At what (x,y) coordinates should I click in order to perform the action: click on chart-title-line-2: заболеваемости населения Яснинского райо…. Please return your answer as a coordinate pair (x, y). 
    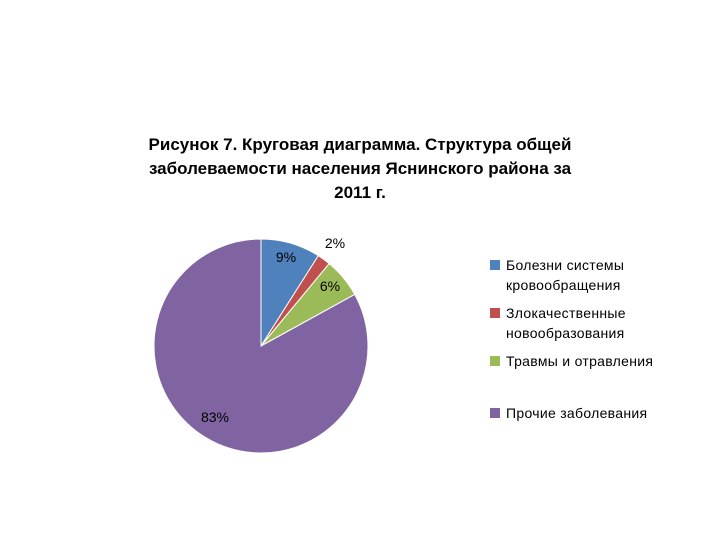
    Looking at the image, I should click on (360, 168).